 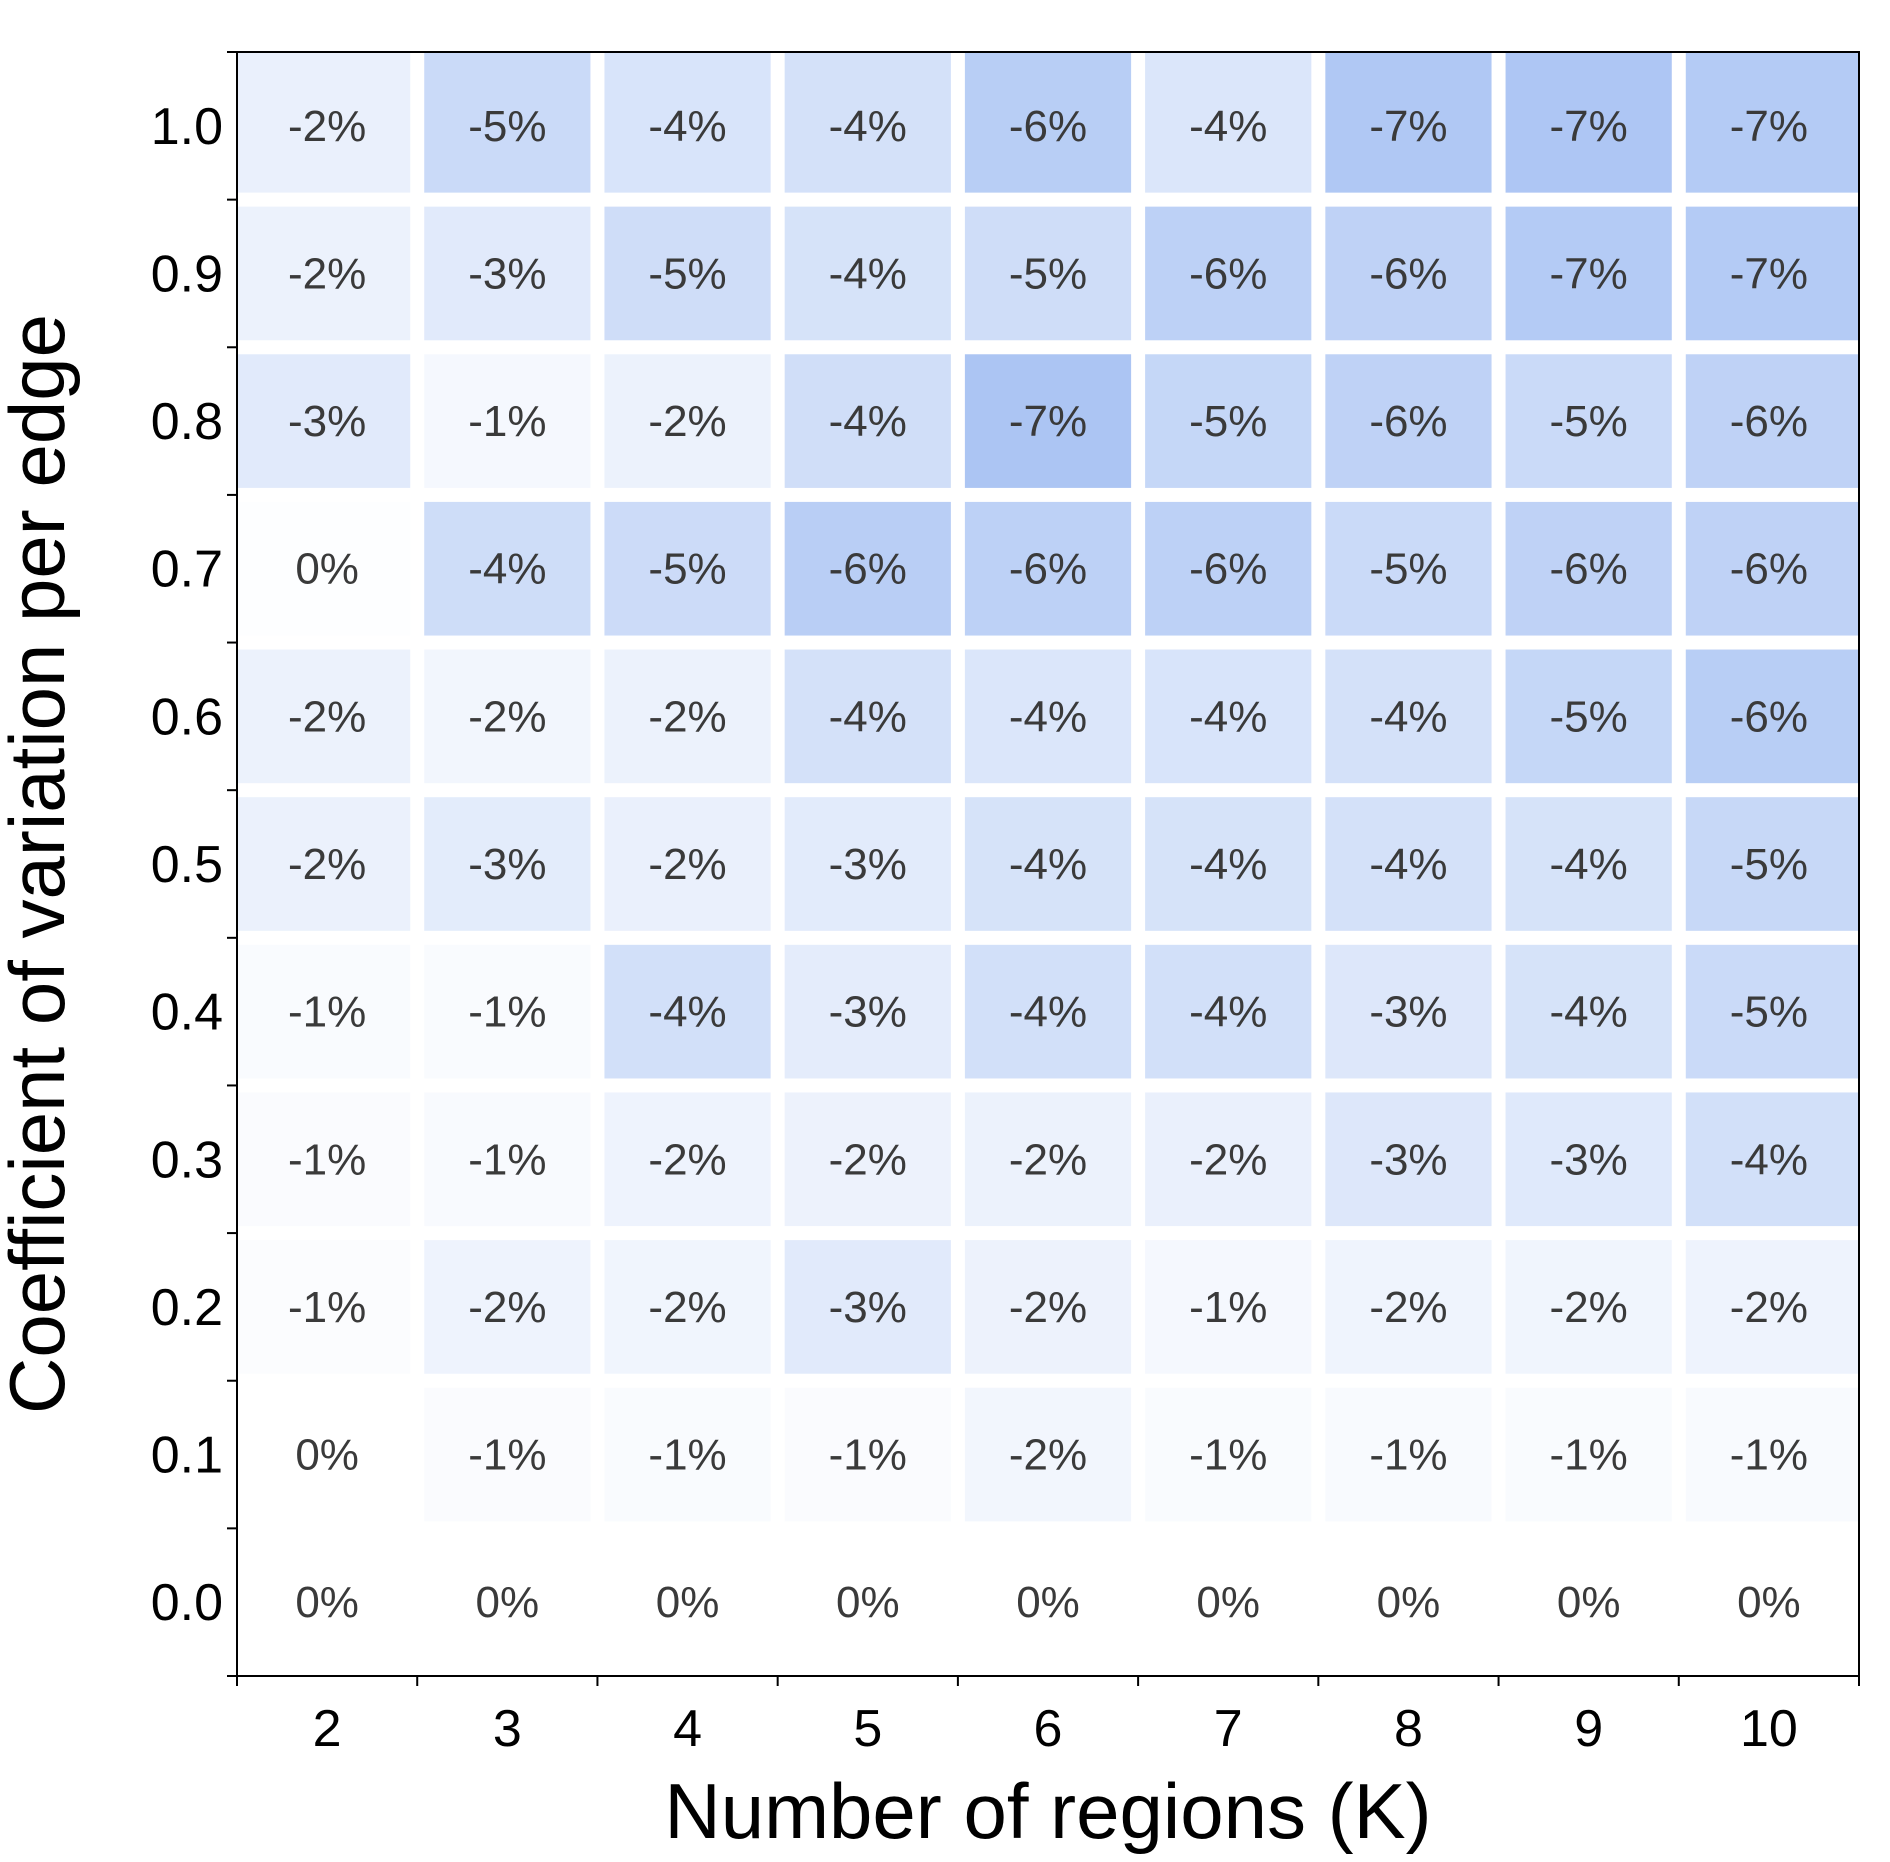 What do you see at coordinates (1047, 1811) in the screenshot?
I see `x-axis-title: Number of regions (K)` at bounding box center [1047, 1811].